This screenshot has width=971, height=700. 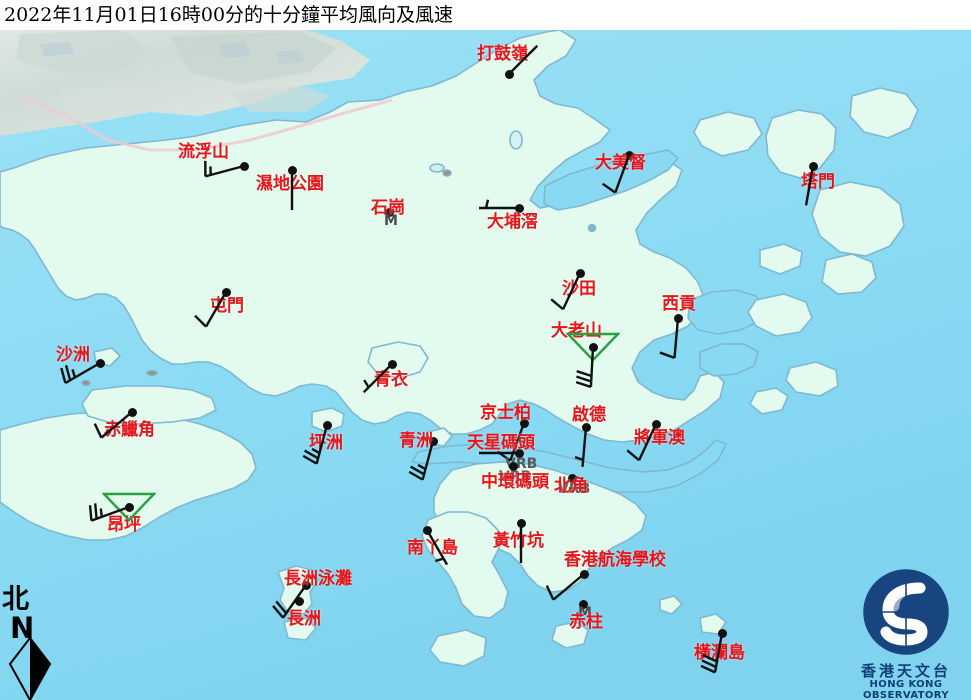 What do you see at coordinates (185, 82) in the screenshot?
I see `satellite-imagery-mainland` at bounding box center [185, 82].